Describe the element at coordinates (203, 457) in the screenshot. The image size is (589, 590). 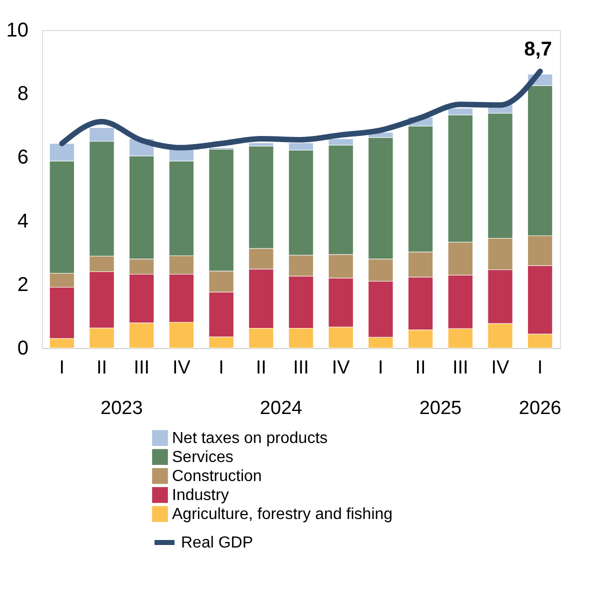
I see `legend-label: Services` at that location.